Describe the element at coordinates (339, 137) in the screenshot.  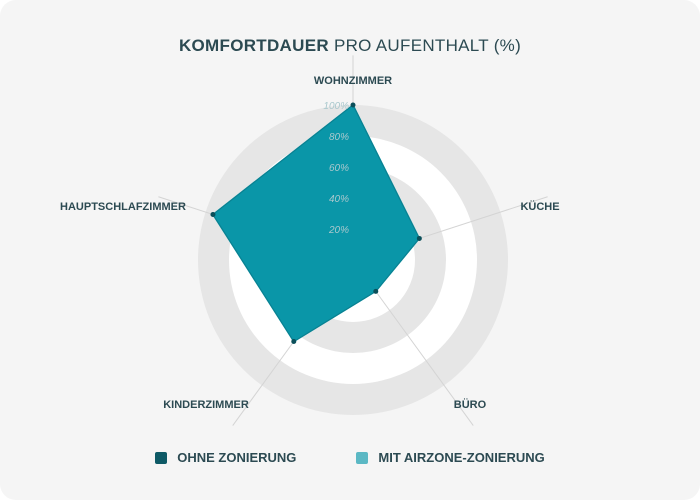
I see `tick-label-80: 80%` at that location.